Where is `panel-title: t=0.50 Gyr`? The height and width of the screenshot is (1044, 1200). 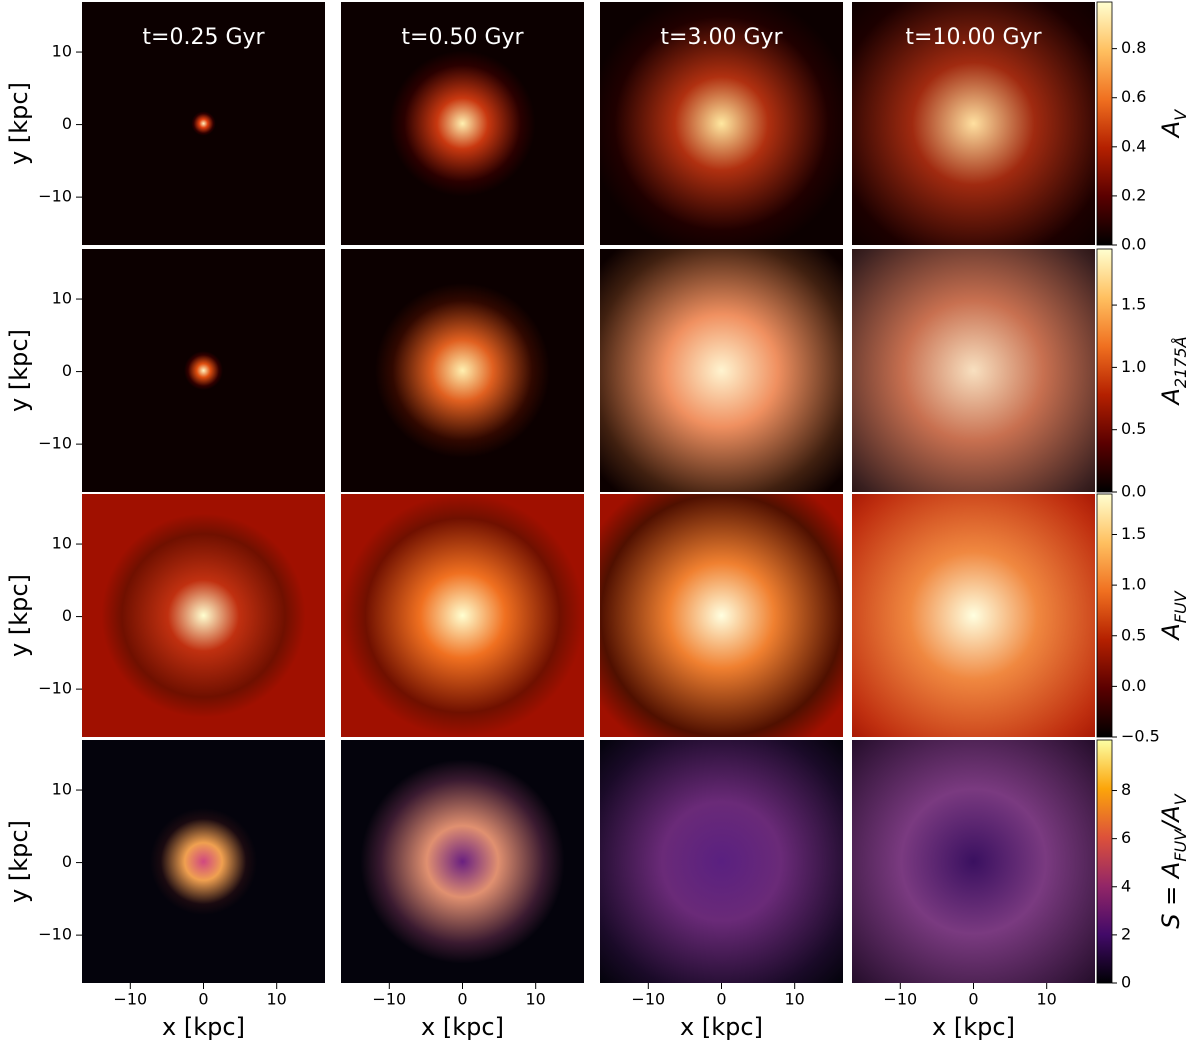
panel-title: t=0.50 Gyr is located at coordinates (462, 37).